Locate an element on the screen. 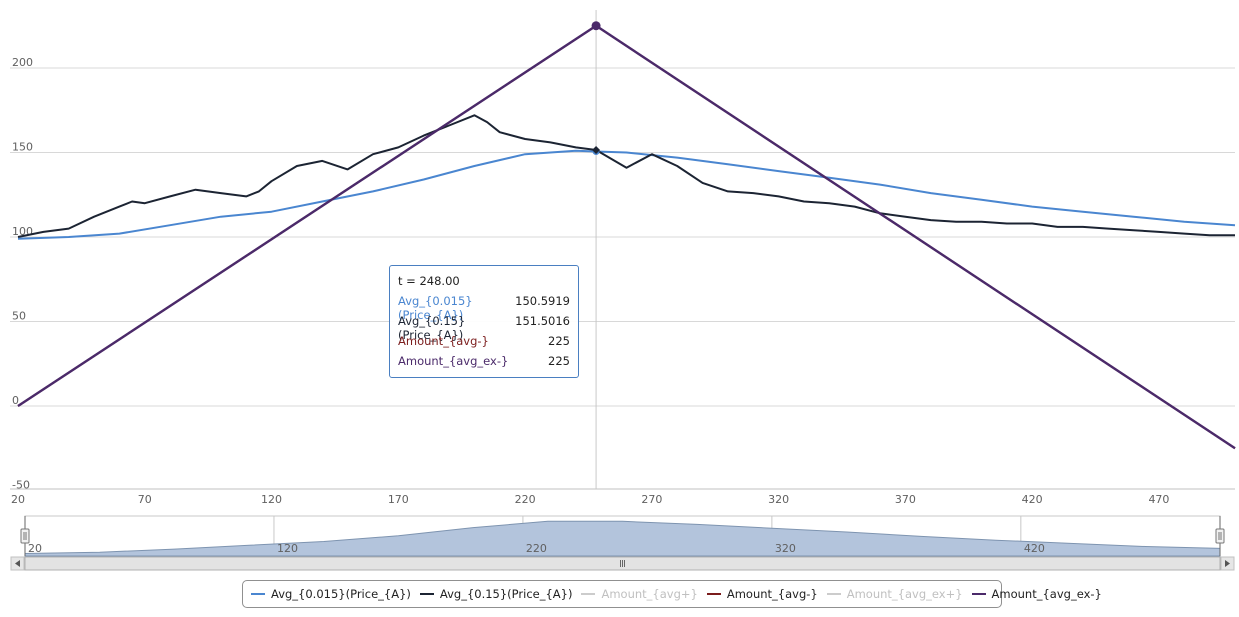 The height and width of the screenshot is (617, 1239). x-tick-label: 170 is located at coordinates (398, 499).